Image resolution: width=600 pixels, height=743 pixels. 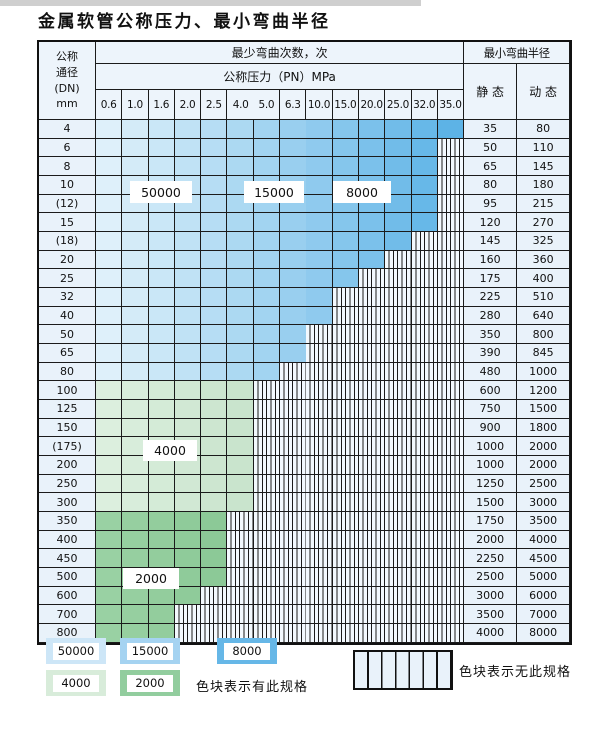 What do you see at coordinates (76, 683) in the screenshot?
I see `legend-value-4000: 4000` at bounding box center [76, 683].